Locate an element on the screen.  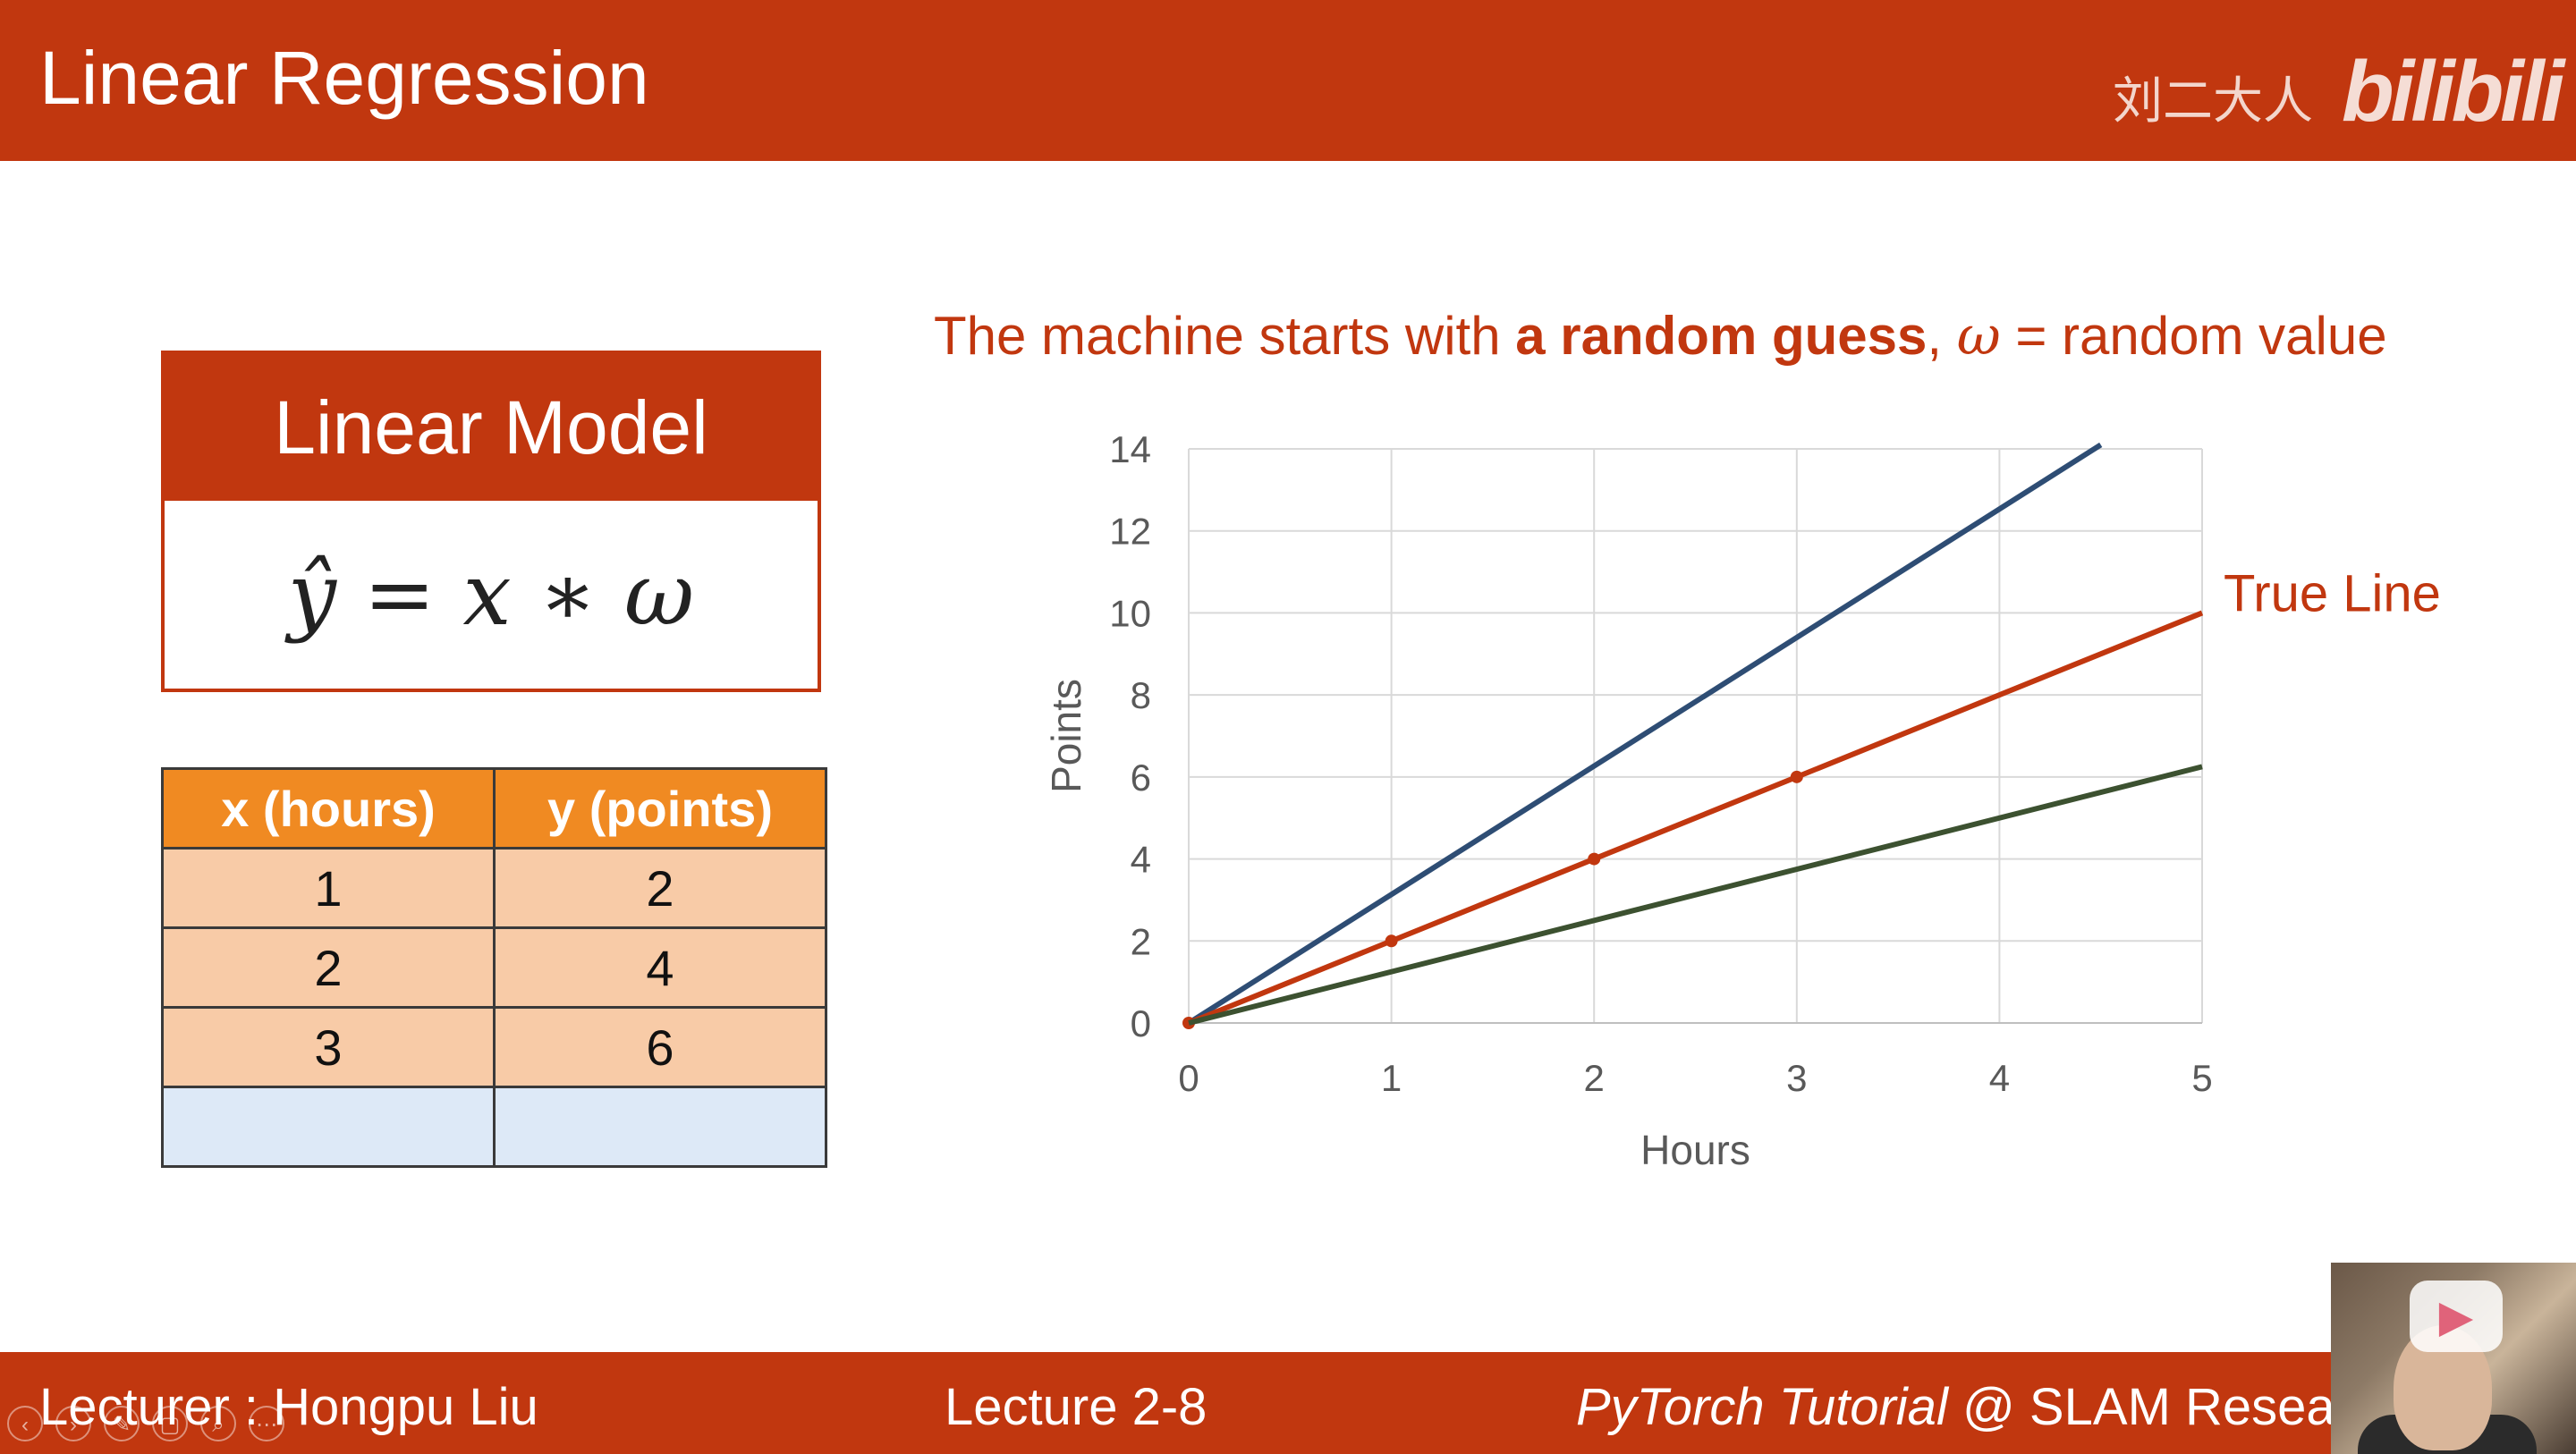
y-tick-label: 12 is located at coordinates (1130, 532).